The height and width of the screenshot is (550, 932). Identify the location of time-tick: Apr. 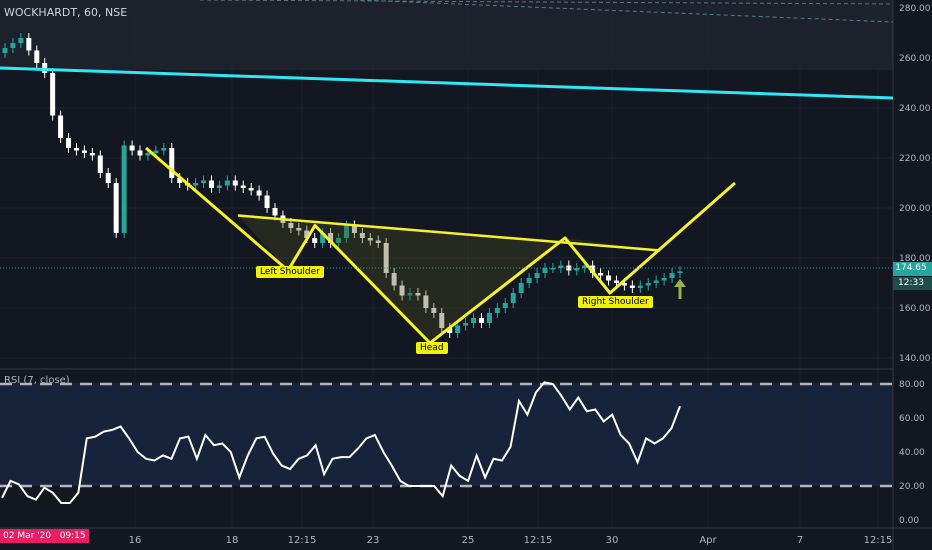
(708, 540).